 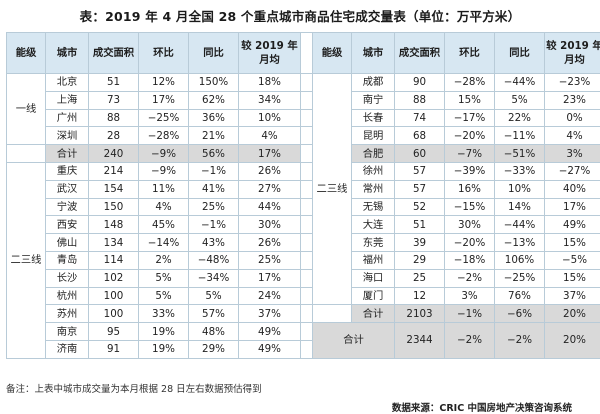 What do you see at coordinates (373, 278) in the screenshot?
I see `city-cell: 海口` at bounding box center [373, 278].